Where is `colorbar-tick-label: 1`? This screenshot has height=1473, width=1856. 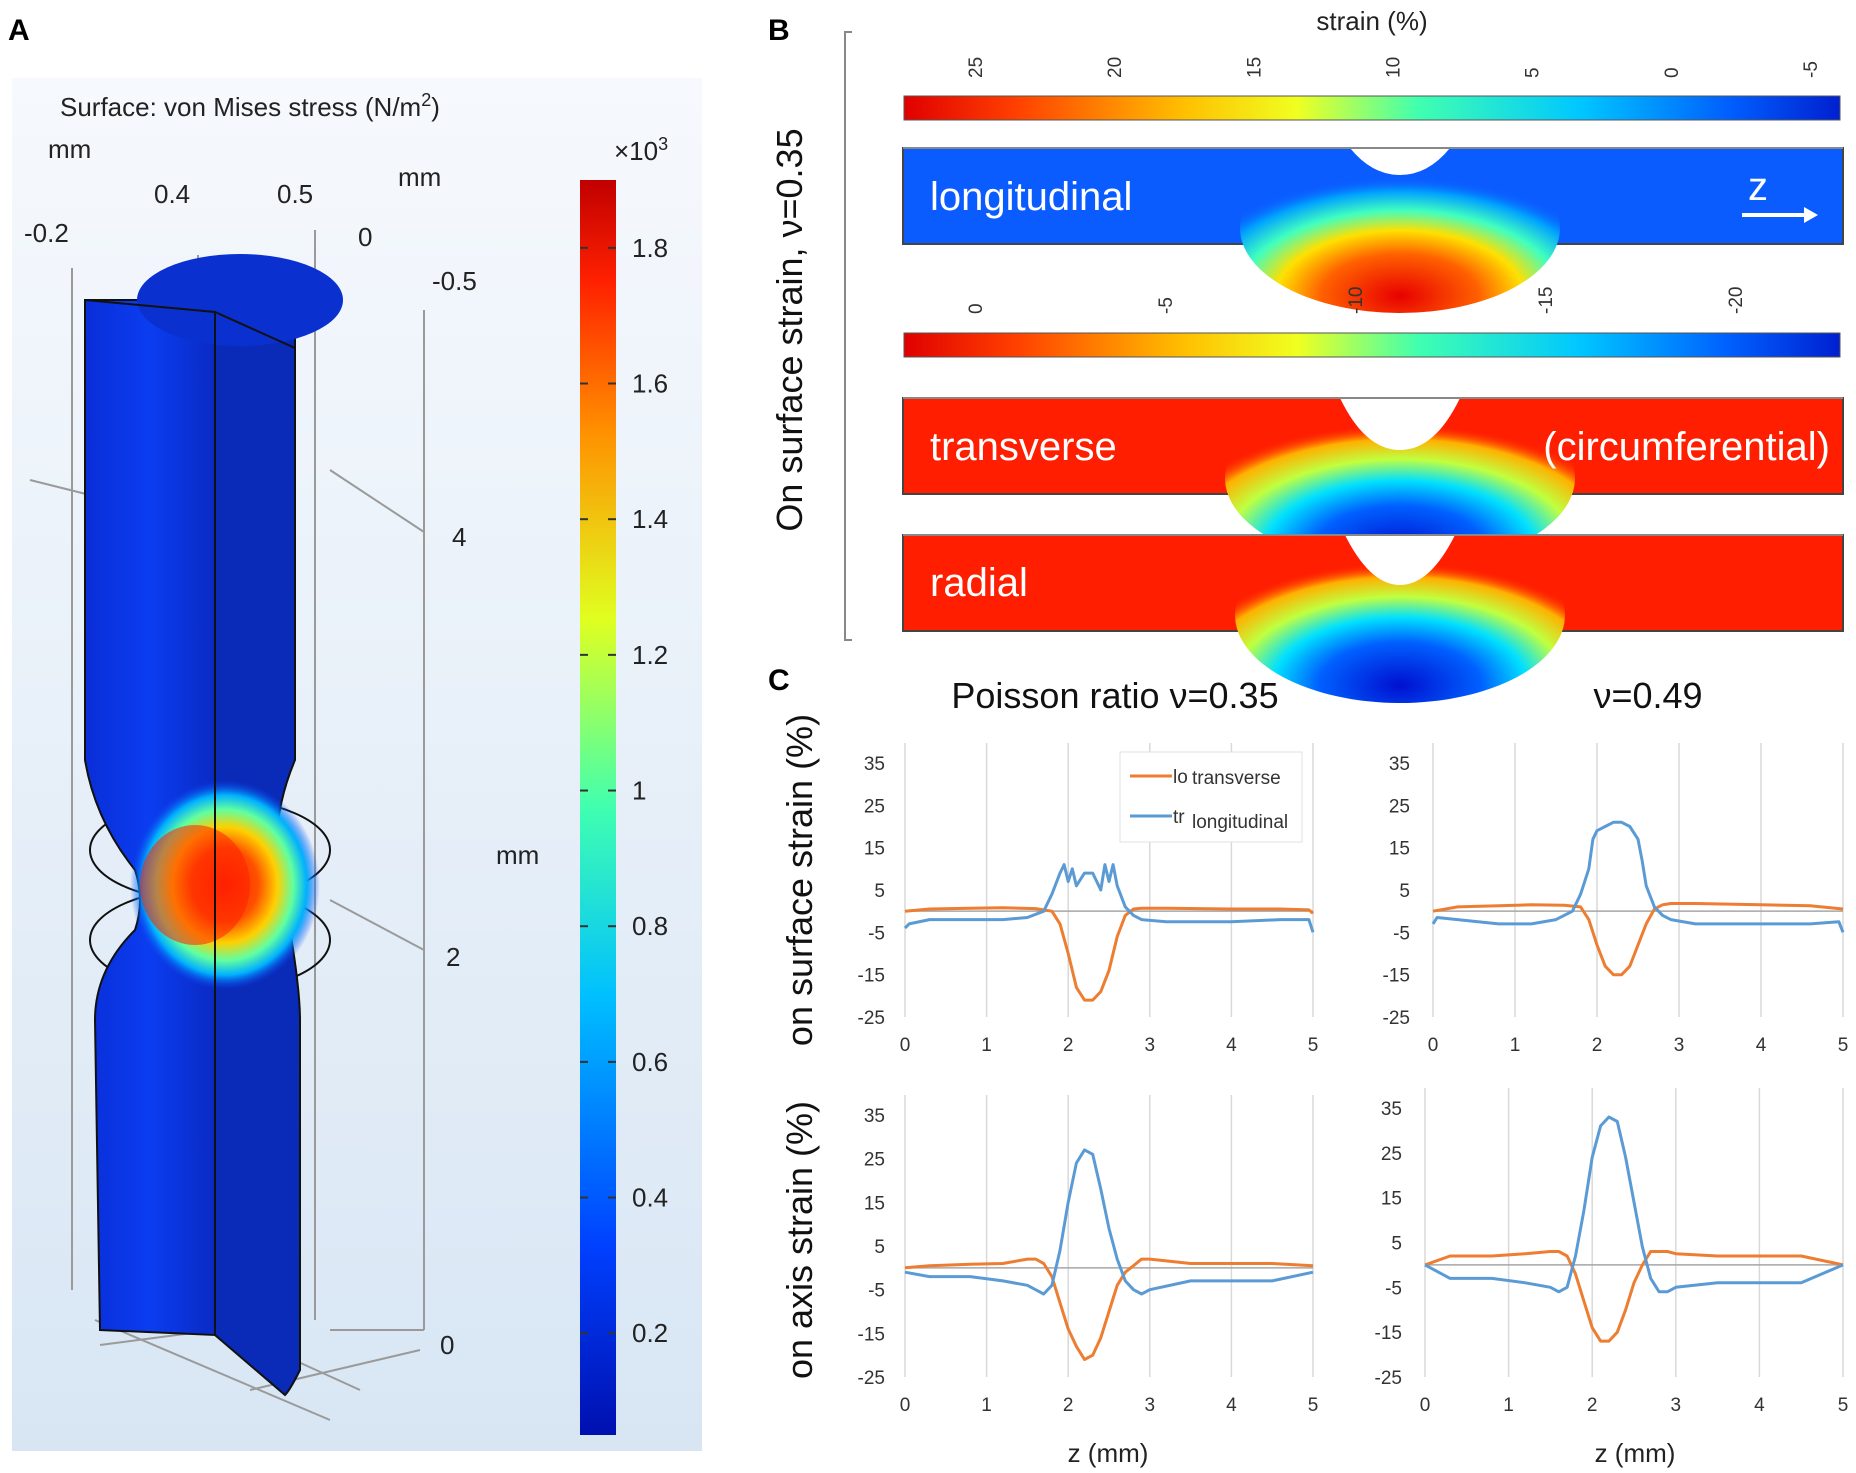
colorbar-tick-label: 1 is located at coordinates (639, 791).